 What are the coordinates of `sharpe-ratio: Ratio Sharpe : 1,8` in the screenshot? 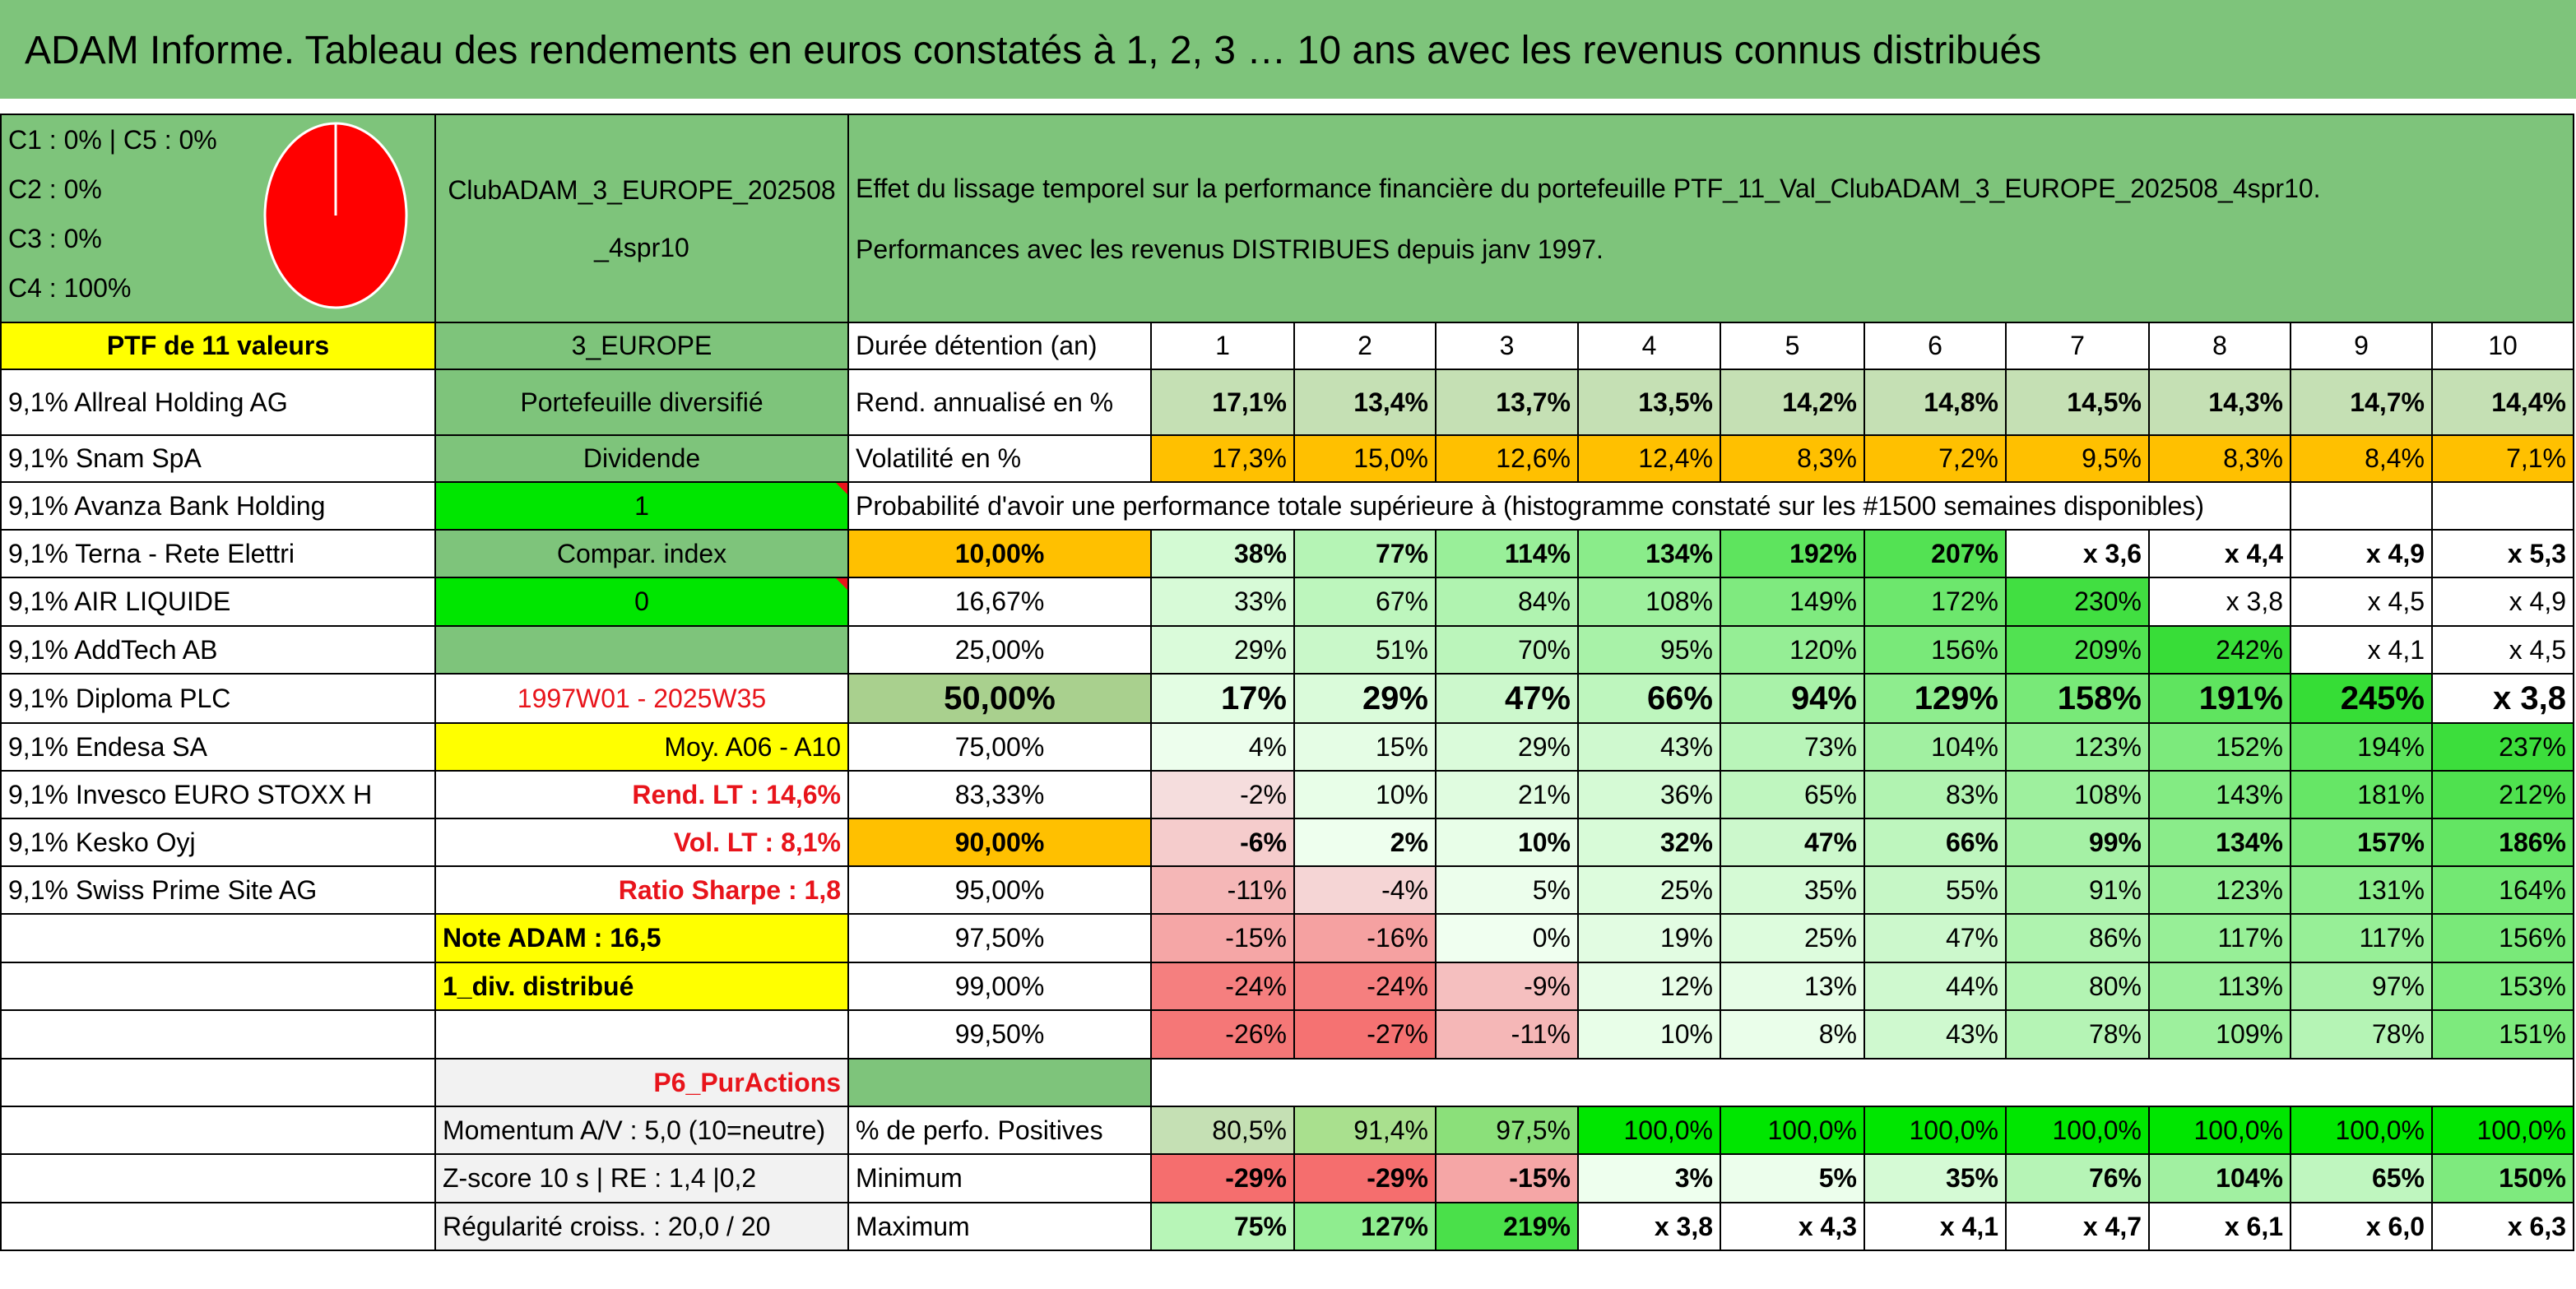 It's located at (641, 890).